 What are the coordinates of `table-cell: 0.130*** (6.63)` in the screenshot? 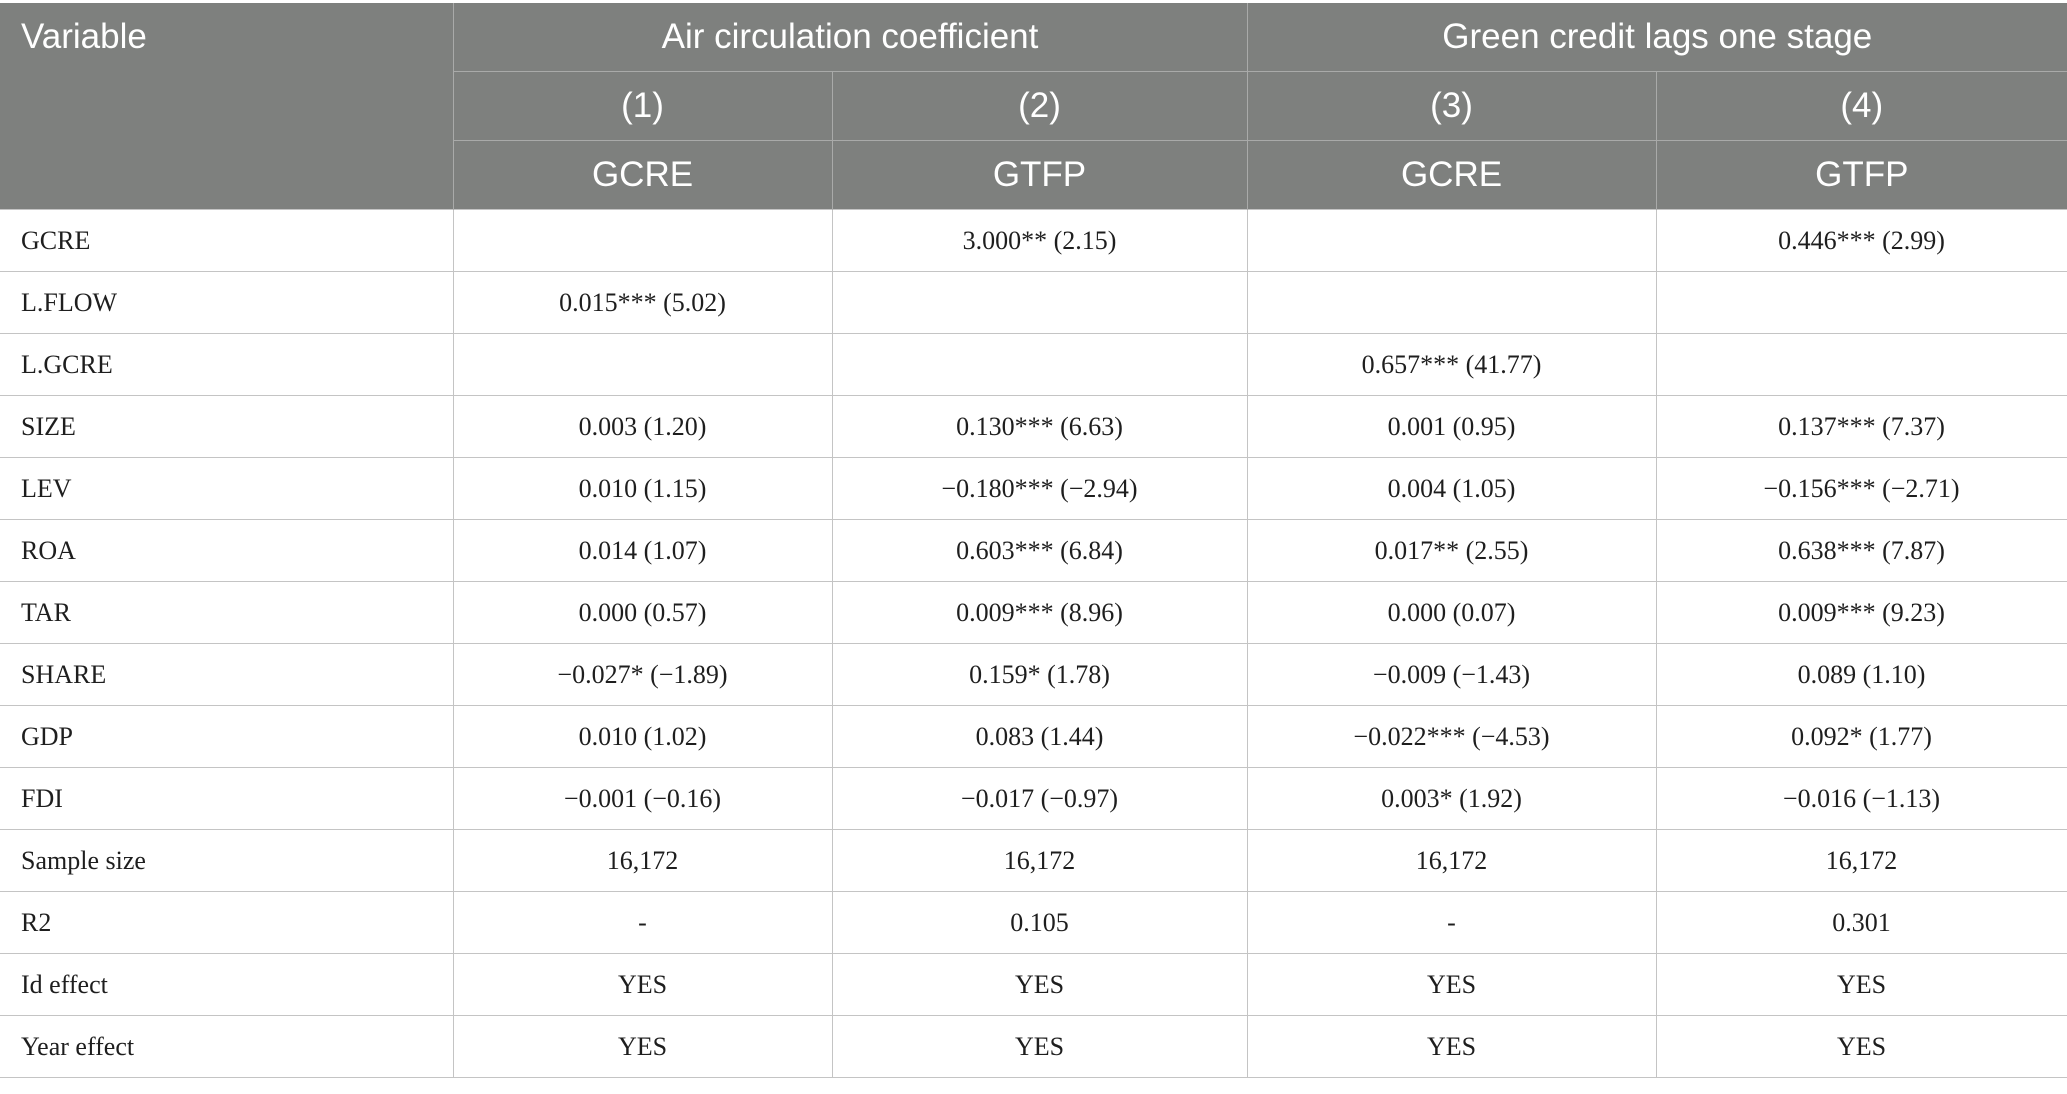 It's located at (1039, 426).